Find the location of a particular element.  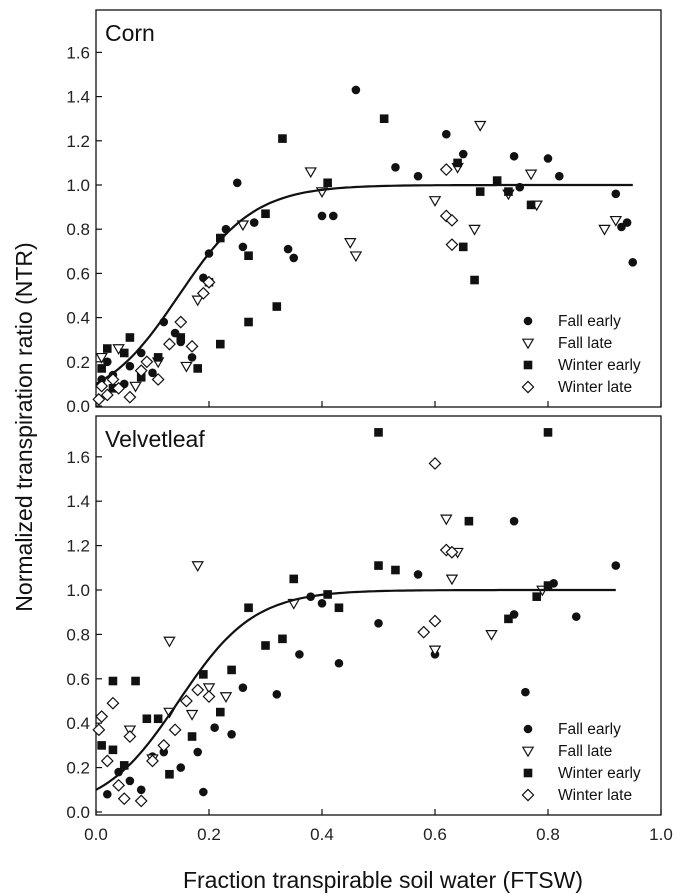

legend-label: Winter early is located at coordinates (599, 773).